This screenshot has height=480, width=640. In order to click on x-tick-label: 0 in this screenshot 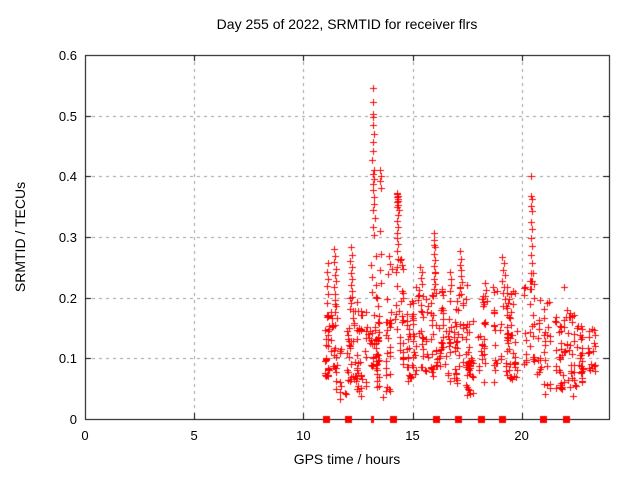, I will do `click(85, 435)`.